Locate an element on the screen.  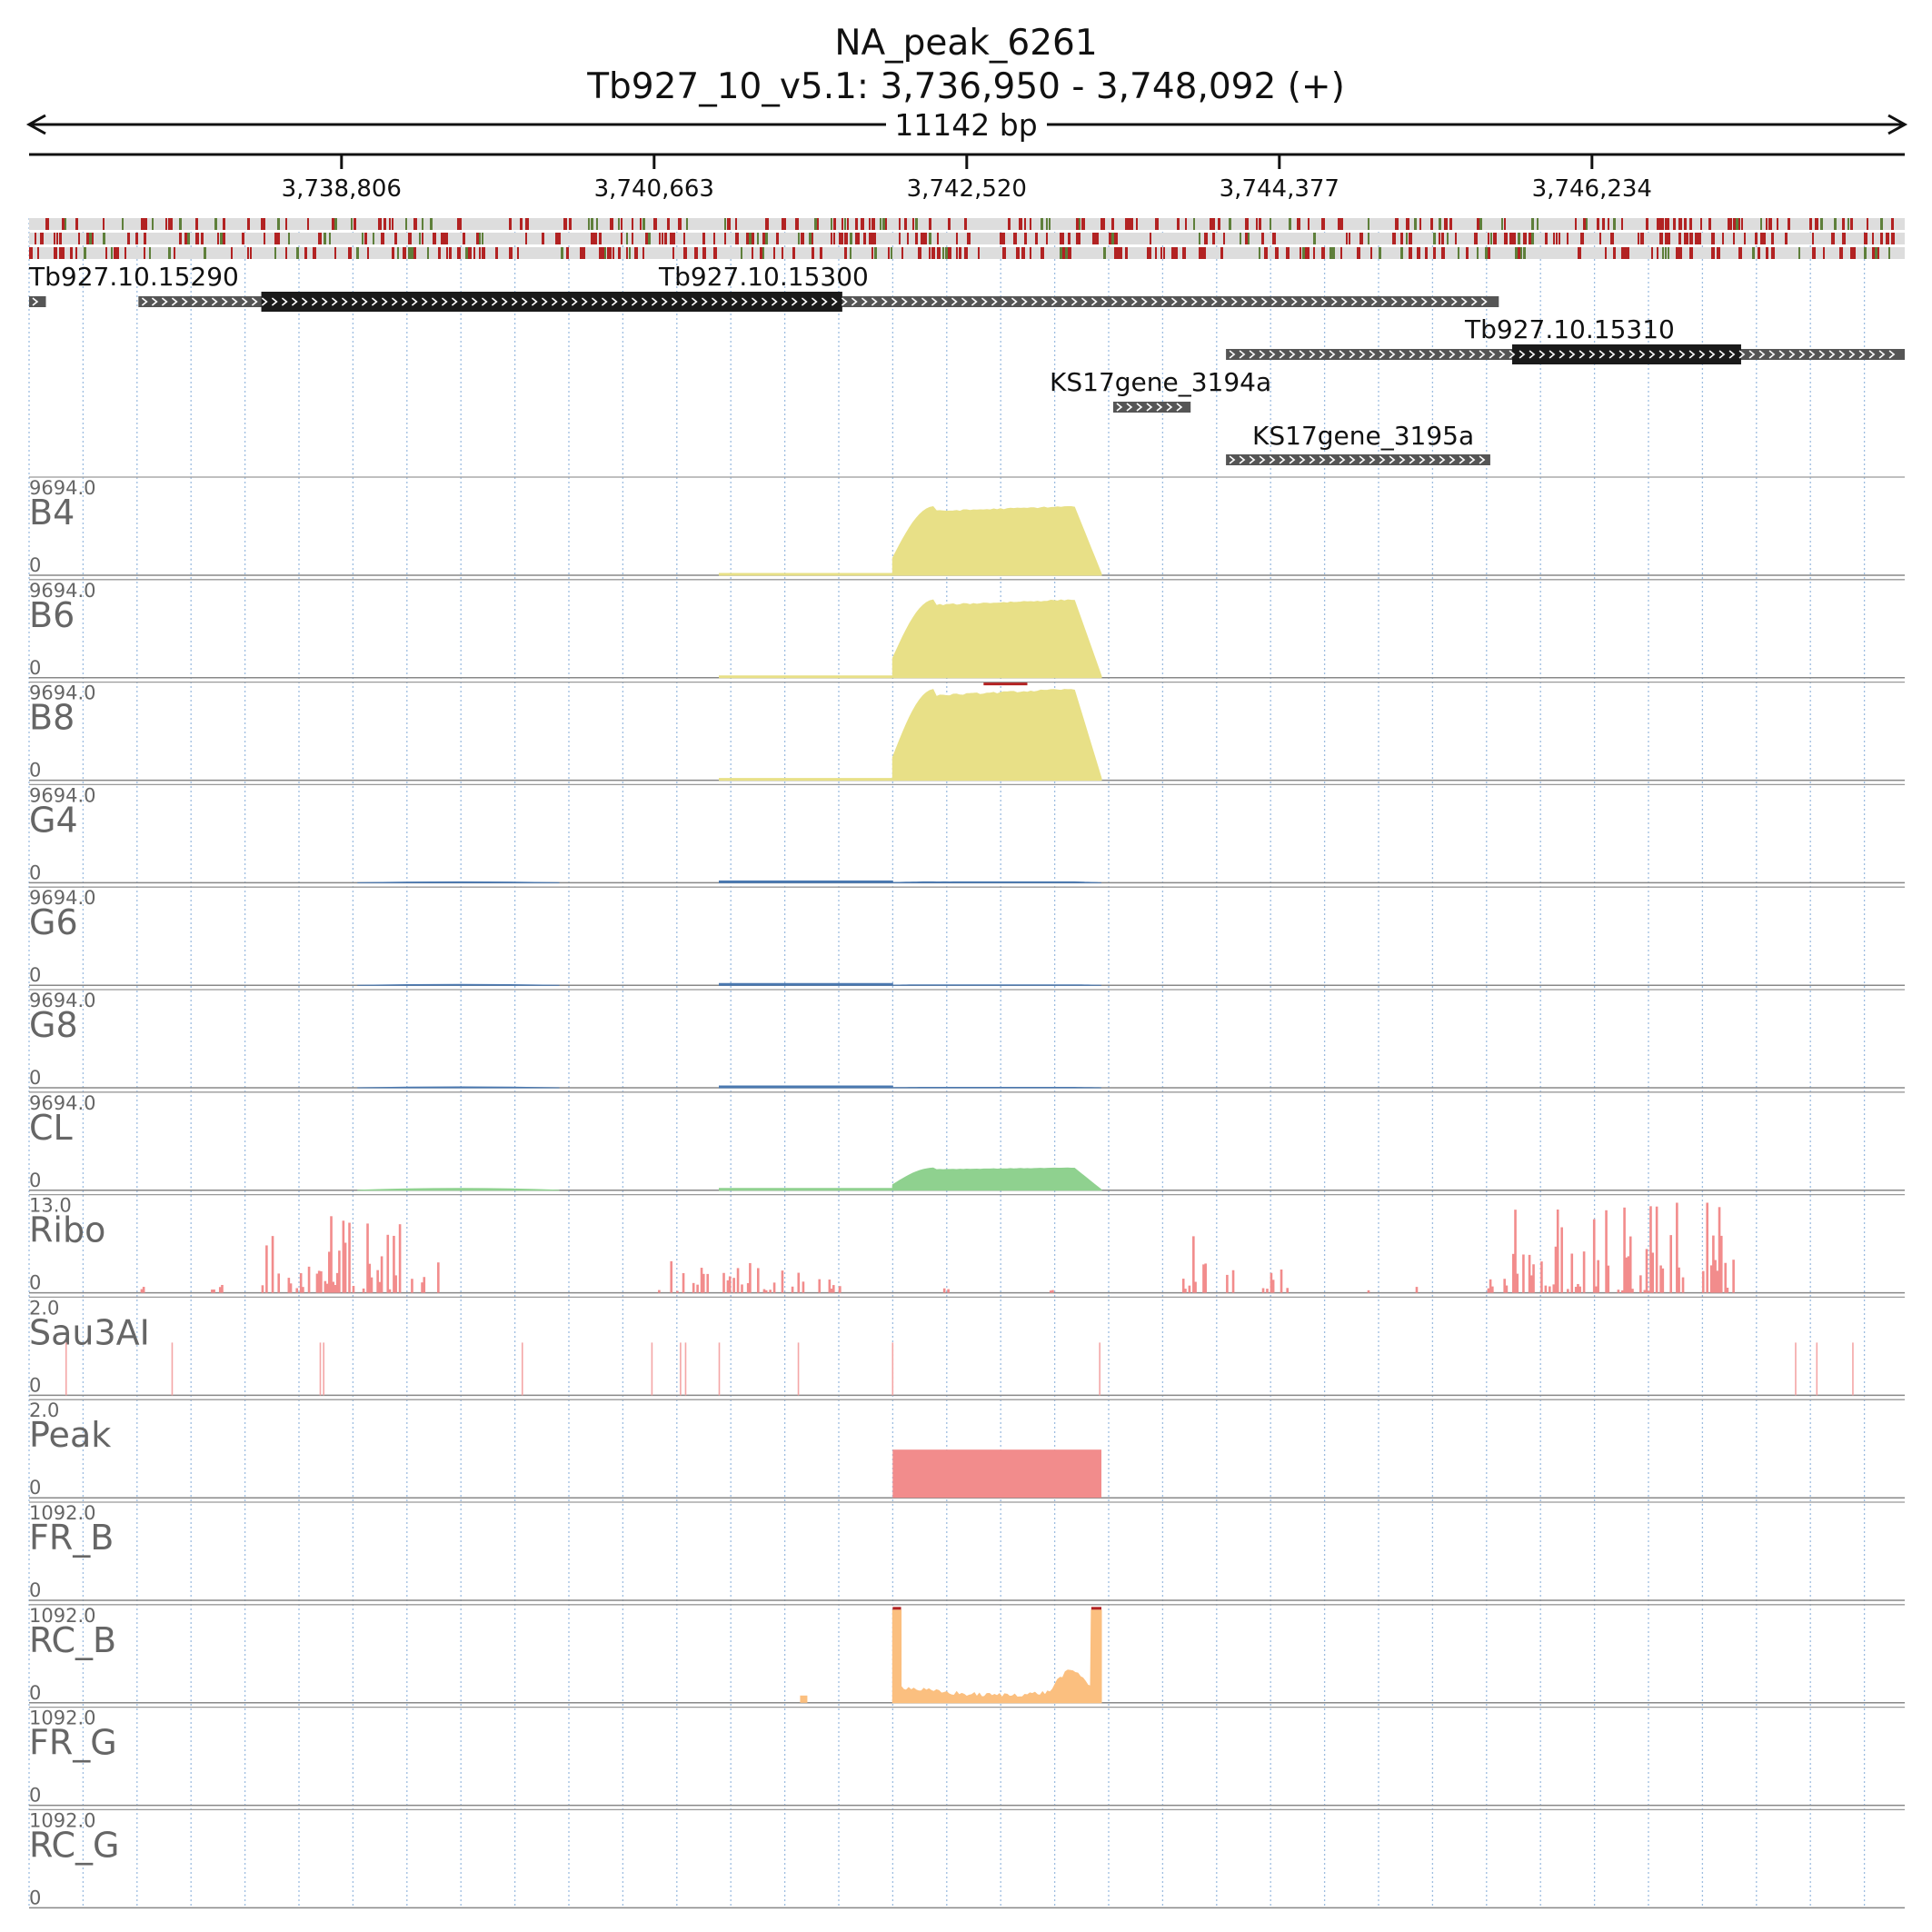
tick-label: 3,744,377 is located at coordinates (1279, 189).